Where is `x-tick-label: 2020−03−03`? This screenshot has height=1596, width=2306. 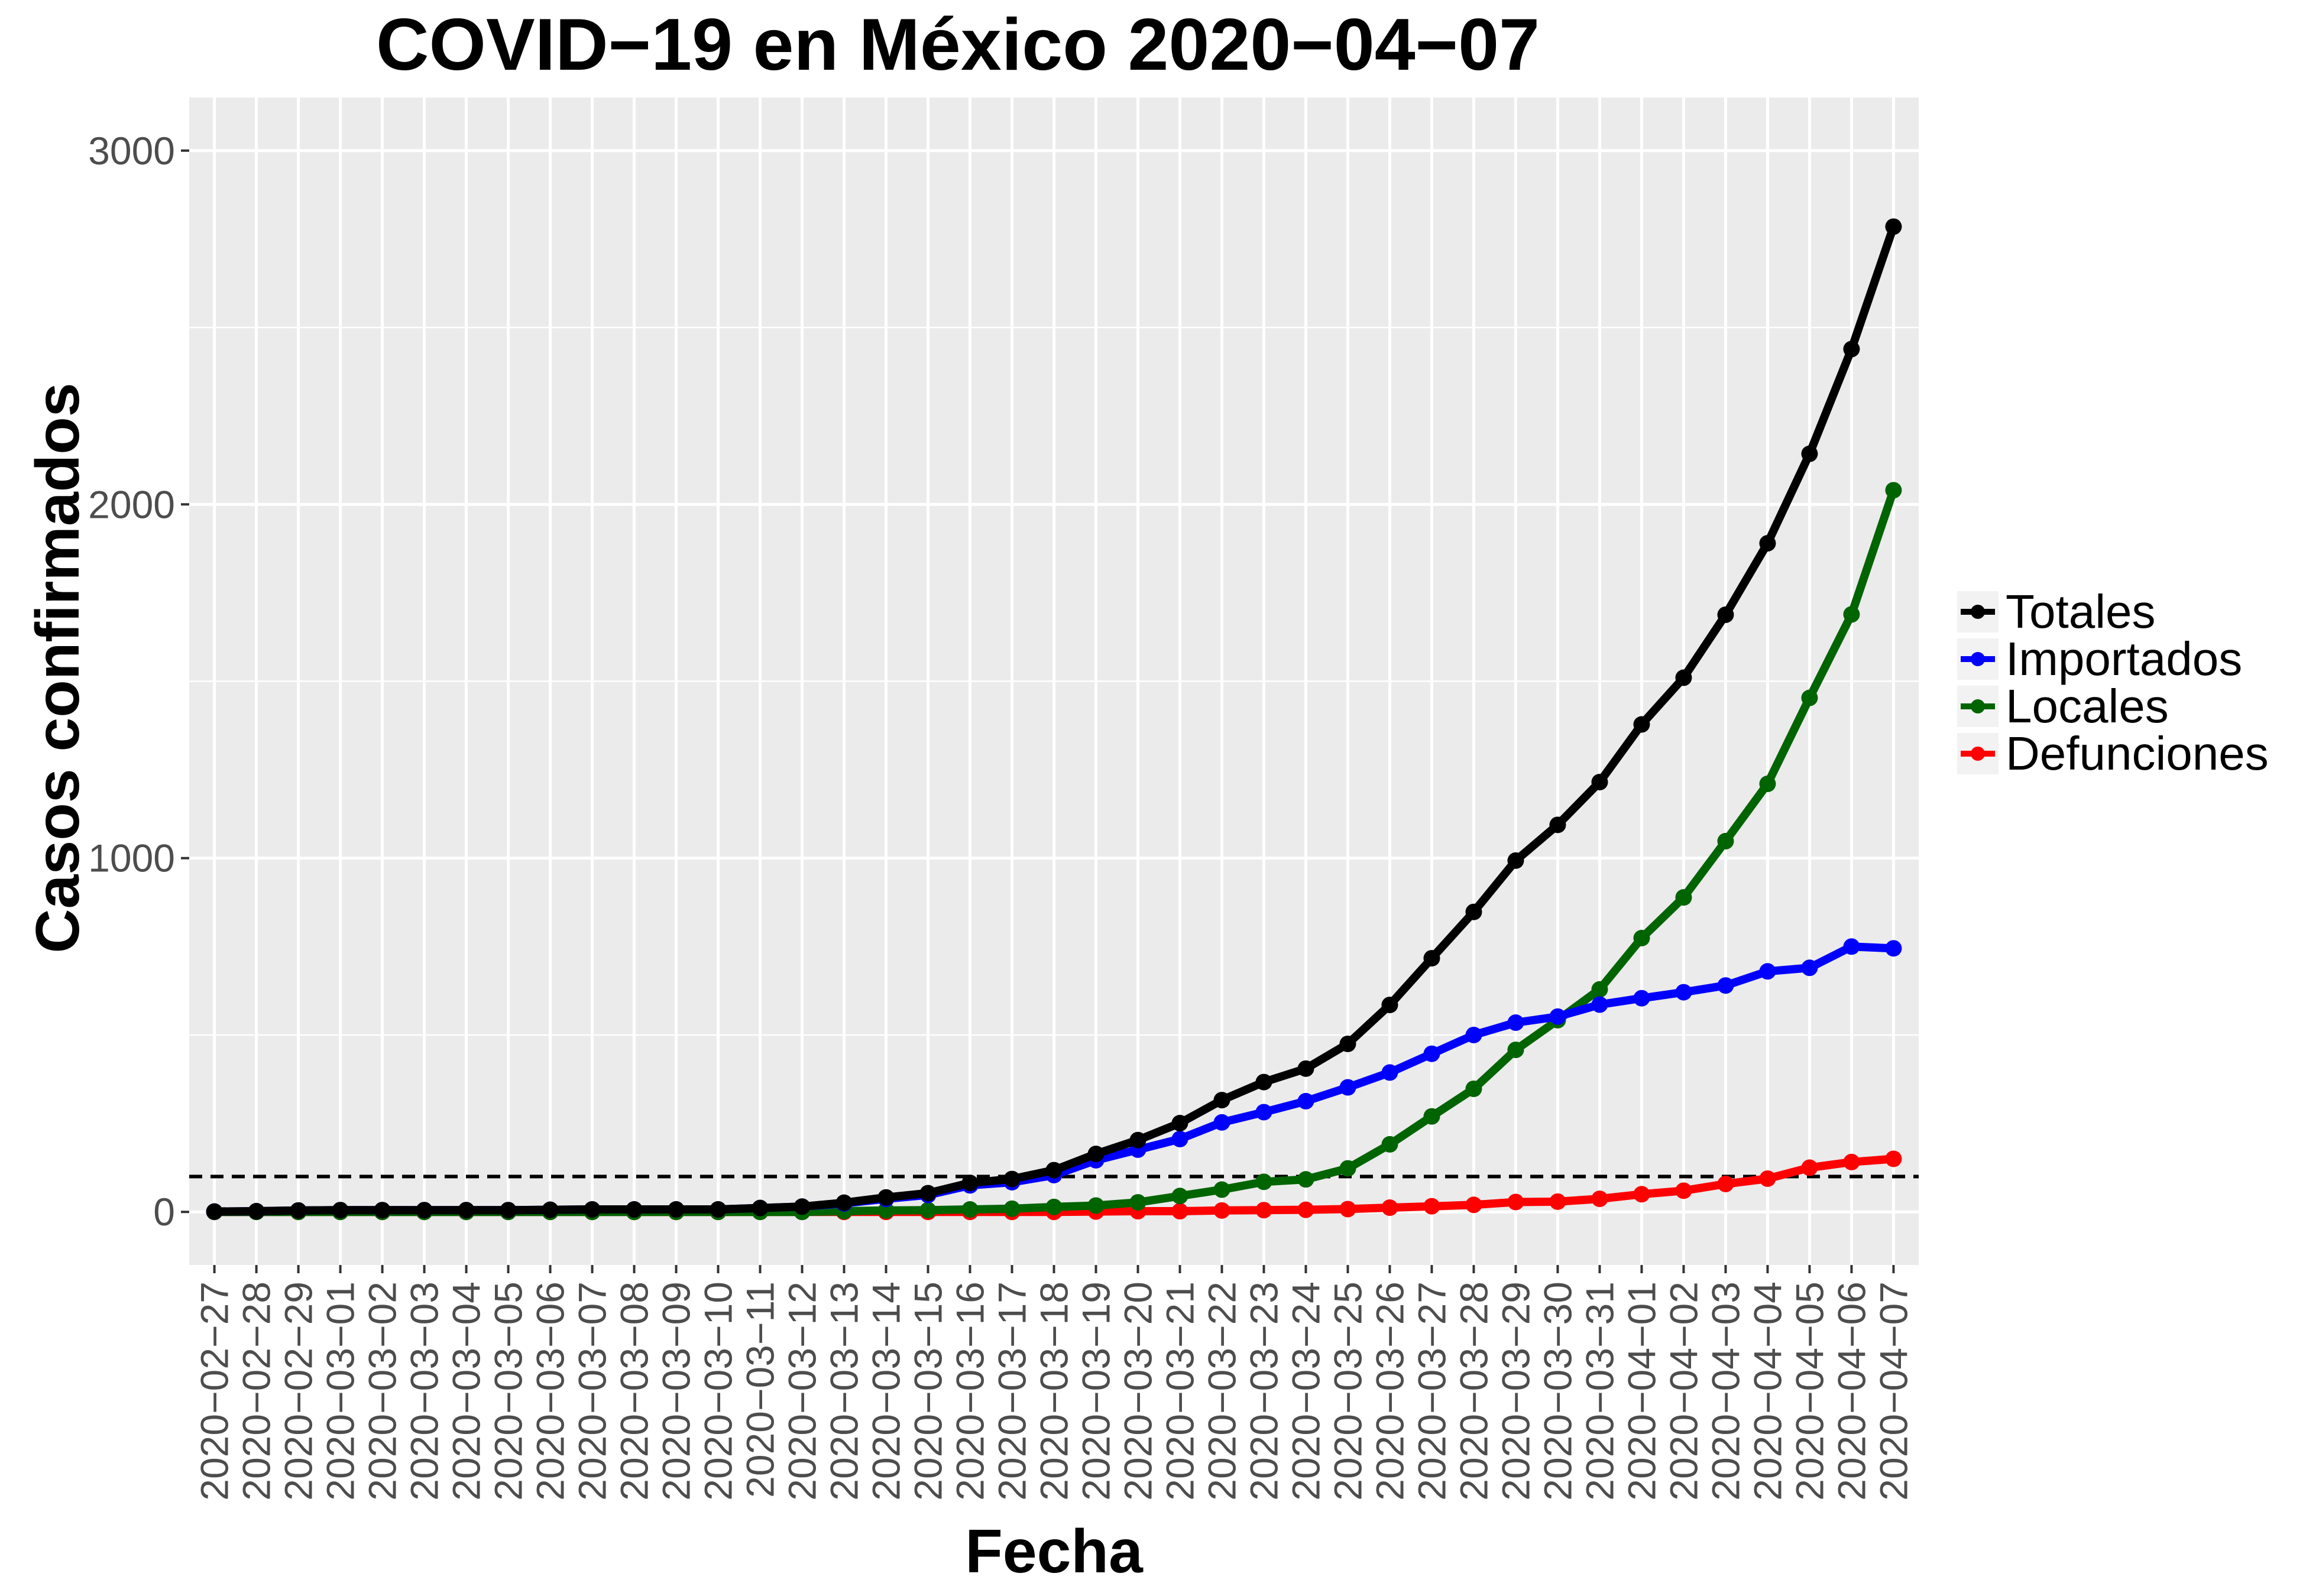
x-tick-label: 2020−03−03 is located at coordinates (424, 1391).